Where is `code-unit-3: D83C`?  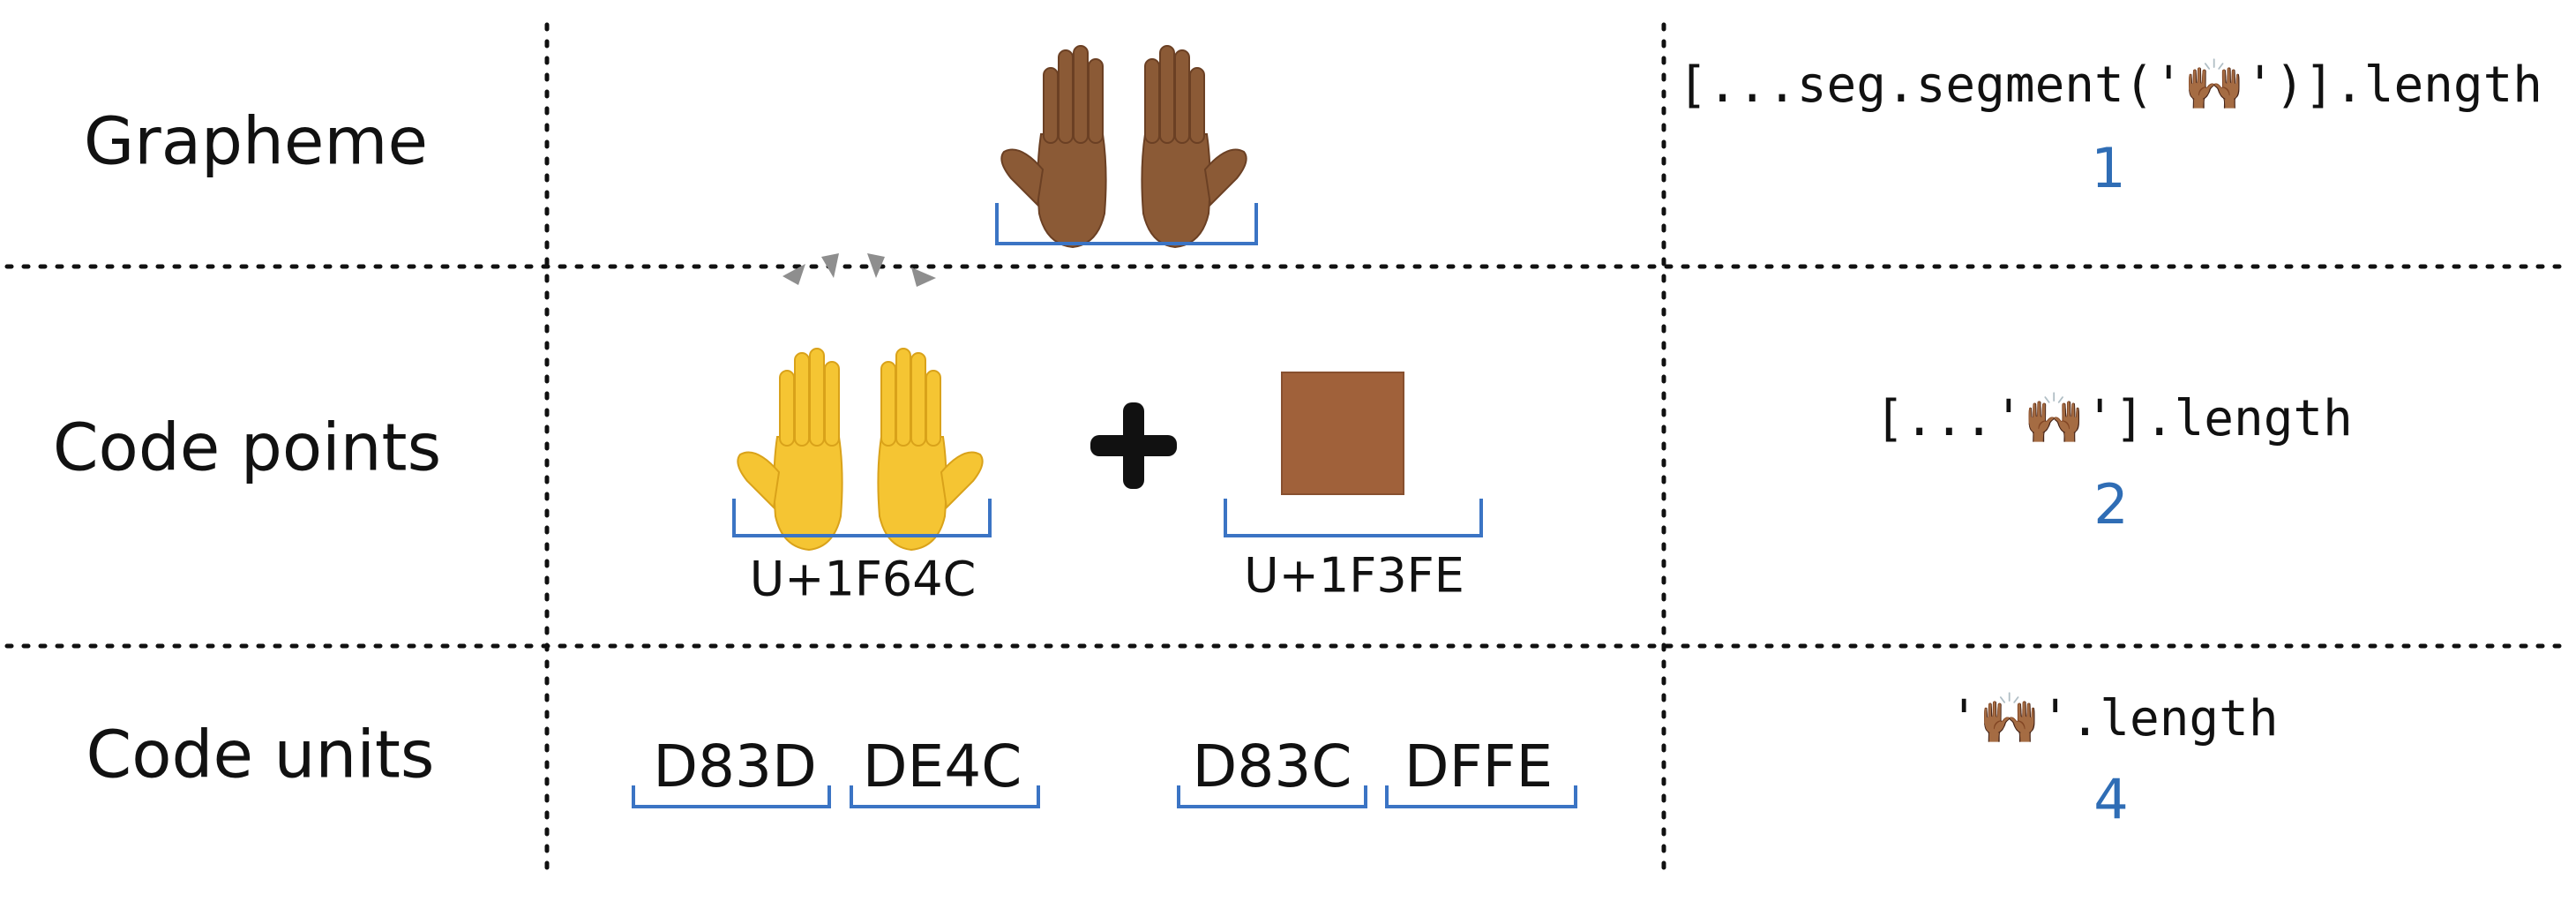
code-unit-3: D83C is located at coordinates (1273, 766).